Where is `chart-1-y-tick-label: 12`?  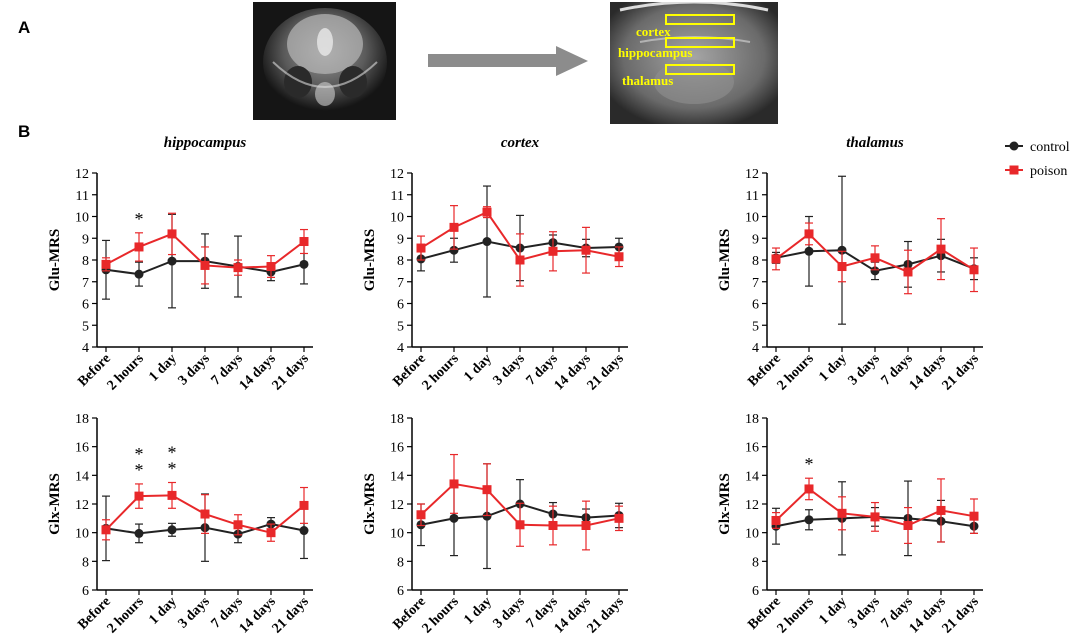 chart-1-y-tick-label: 12 is located at coordinates (82, 174).